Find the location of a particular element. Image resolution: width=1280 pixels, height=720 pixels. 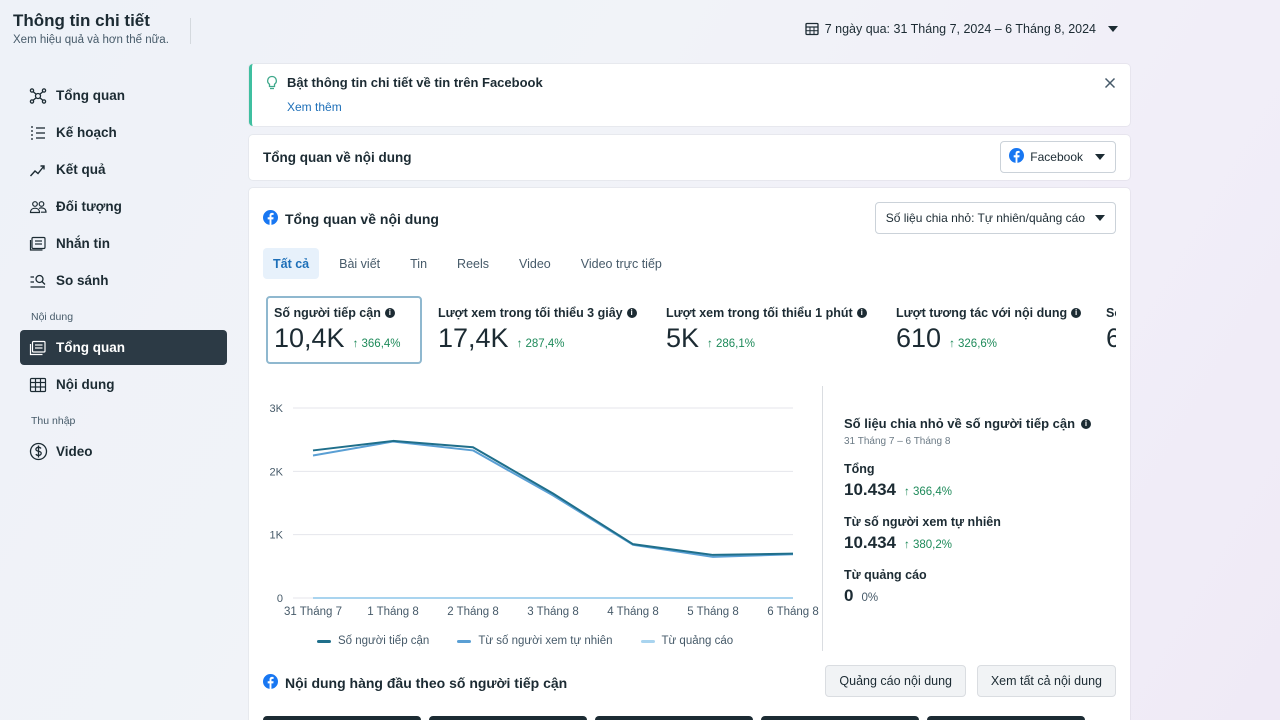

metric-label: Lượt xem trong tối thiểu 1 phút is located at coordinates (759, 313).